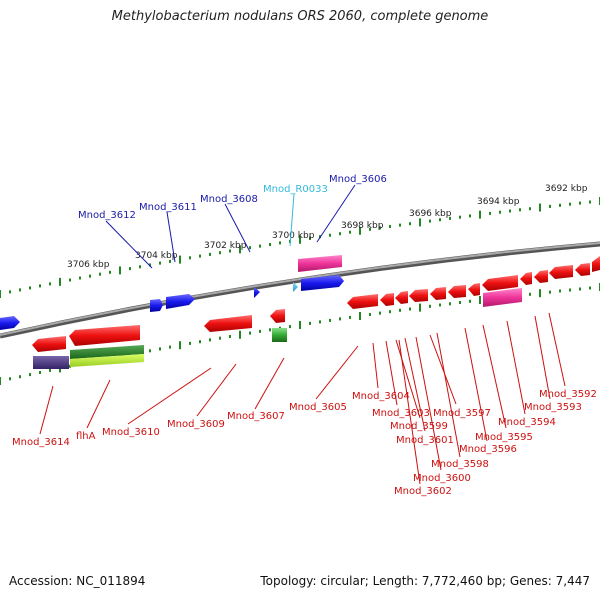  I want to click on gene-label: Mnod_3605, so click(318, 407).